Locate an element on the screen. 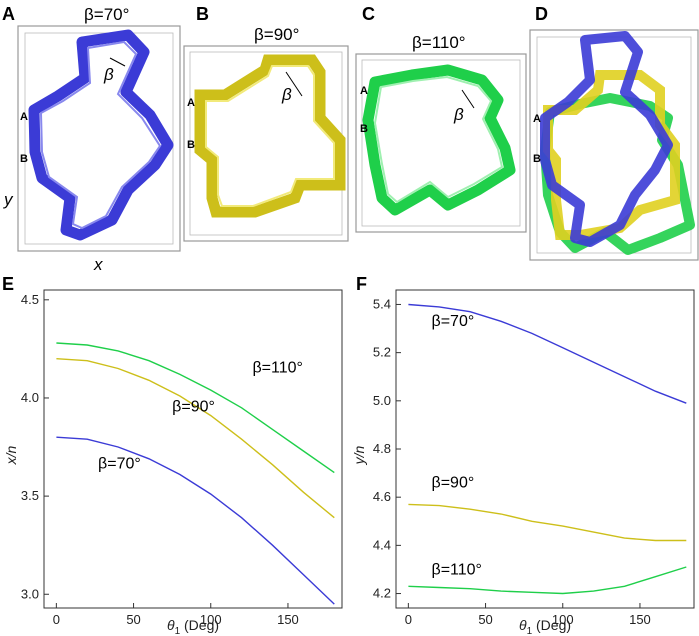 The width and height of the screenshot is (699, 636). panel-e-series-labels: β=110° β=90° β=70° is located at coordinates (200, 415).